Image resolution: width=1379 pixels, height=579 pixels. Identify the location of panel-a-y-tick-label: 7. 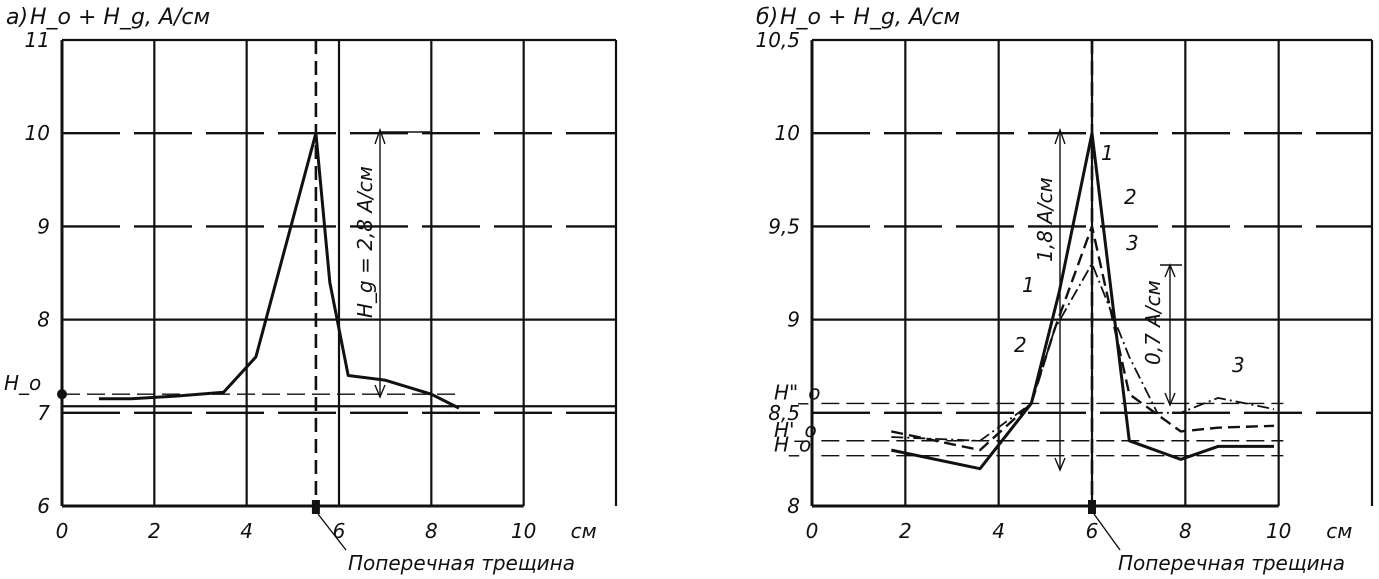
(43, 413).